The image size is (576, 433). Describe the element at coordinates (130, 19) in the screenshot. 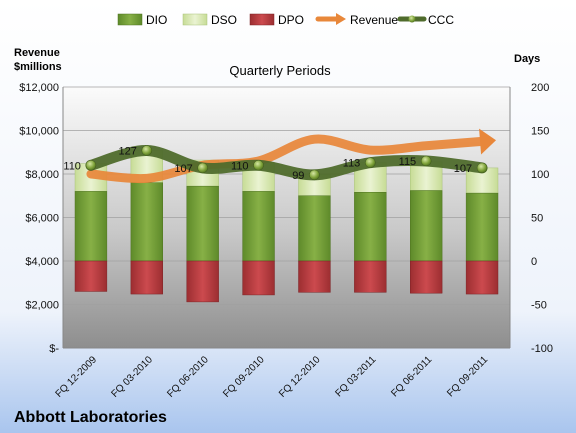

I see `legend-swatch-dio` at that location.